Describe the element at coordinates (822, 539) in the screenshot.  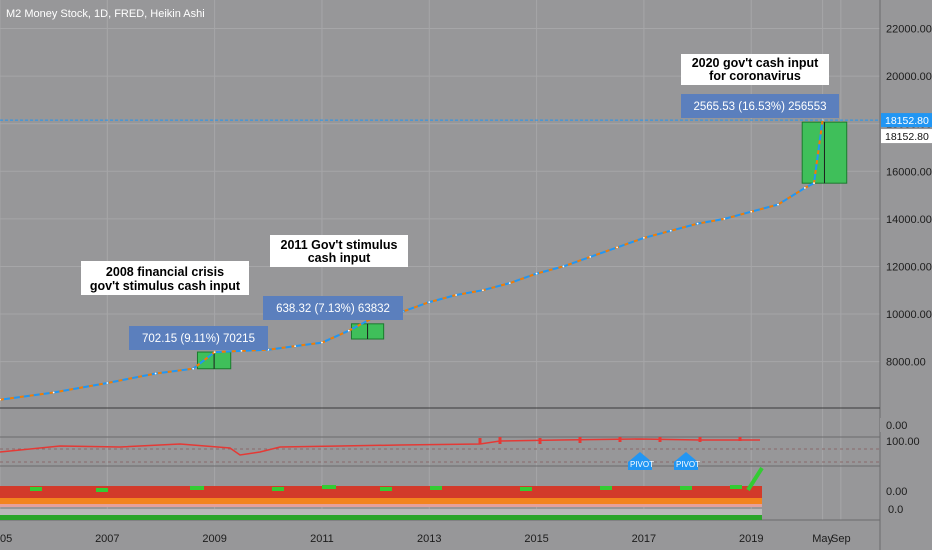
I see `x-tick-label: May` at that location.